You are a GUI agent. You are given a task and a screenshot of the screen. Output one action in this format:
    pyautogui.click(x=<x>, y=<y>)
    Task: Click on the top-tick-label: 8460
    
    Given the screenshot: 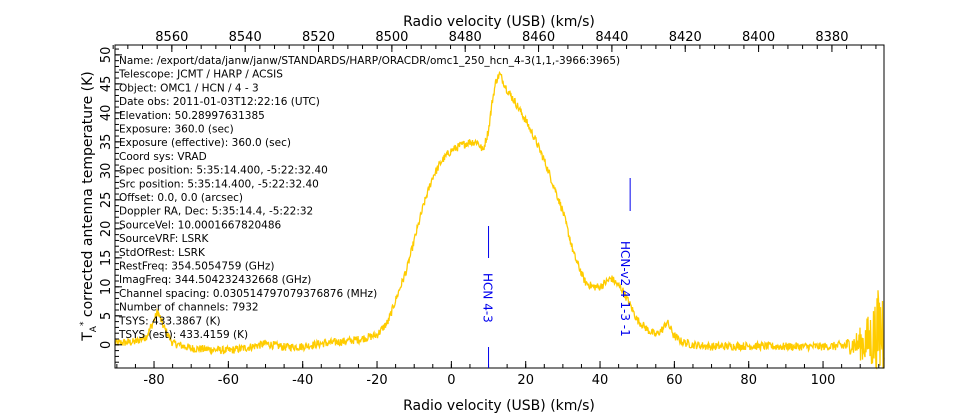 What is the action you would take?
    pyautogui.click(x=538, y=37)
    